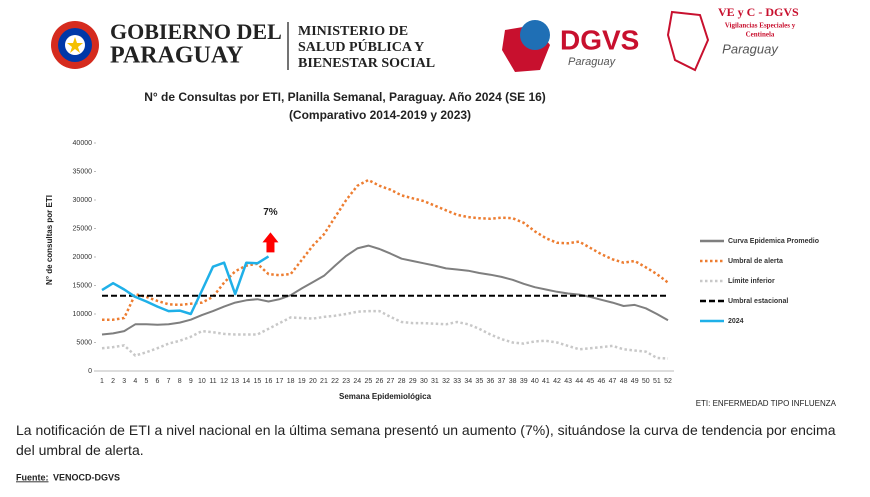 This screenshot has width=870, height=497. I want to click on vec-title: VE y C - DGVS, so click(758, 12).